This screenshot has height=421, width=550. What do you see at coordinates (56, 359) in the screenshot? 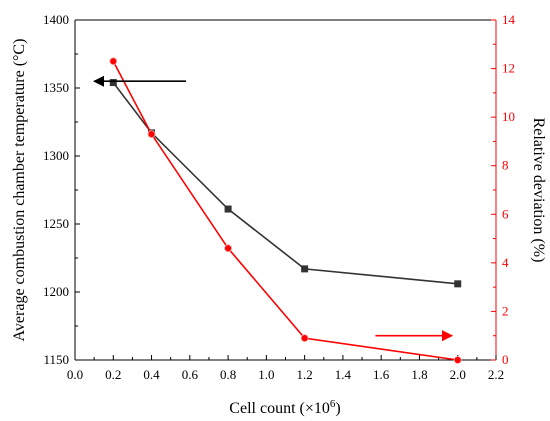
I see `left-tick-label: 1150` at bounding box center [56, 359].